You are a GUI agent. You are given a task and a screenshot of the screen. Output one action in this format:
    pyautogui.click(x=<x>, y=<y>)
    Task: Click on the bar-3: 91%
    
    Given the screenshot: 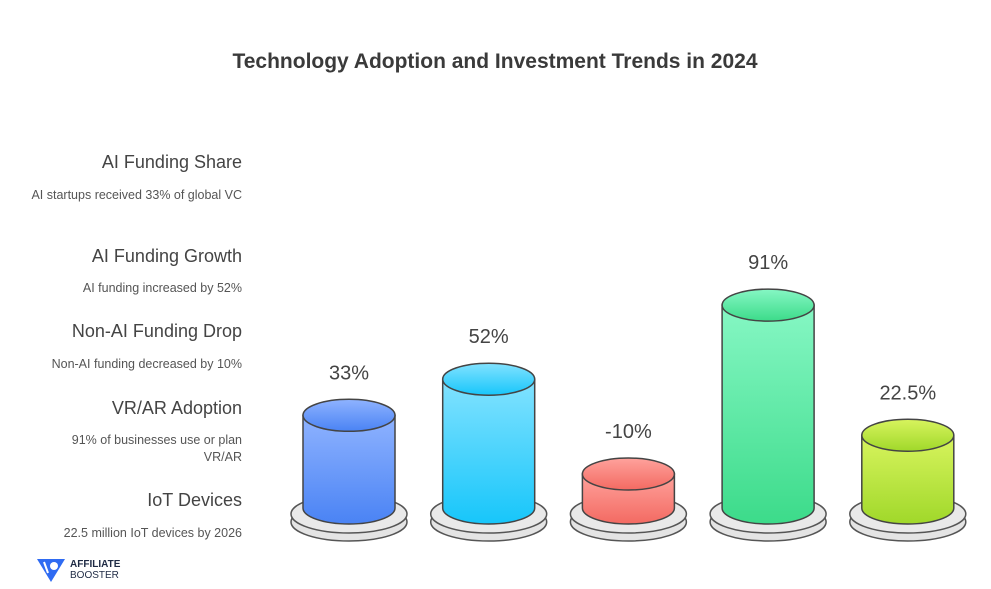 What is the action you would take?
    pyautogui.click(x=768, y=397)
    